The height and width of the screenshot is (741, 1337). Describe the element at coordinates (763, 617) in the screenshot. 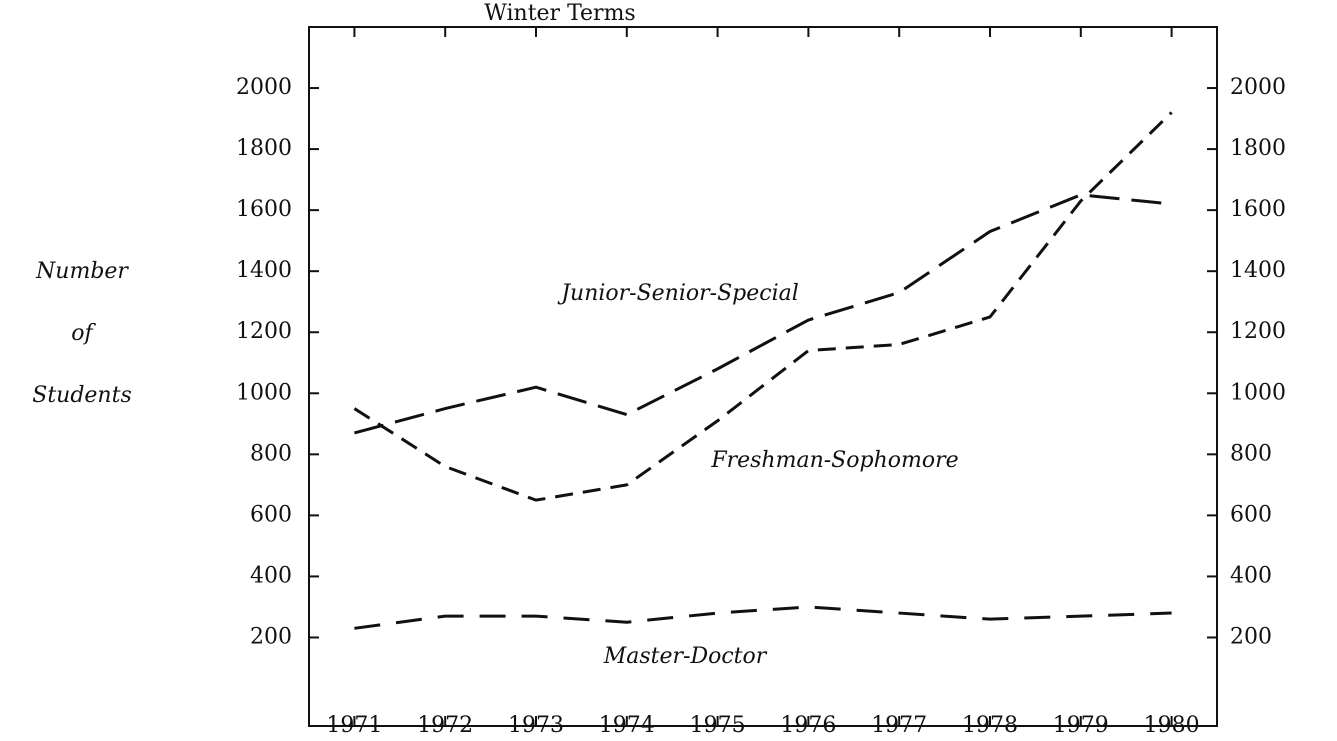

I see `series-line` at that location.